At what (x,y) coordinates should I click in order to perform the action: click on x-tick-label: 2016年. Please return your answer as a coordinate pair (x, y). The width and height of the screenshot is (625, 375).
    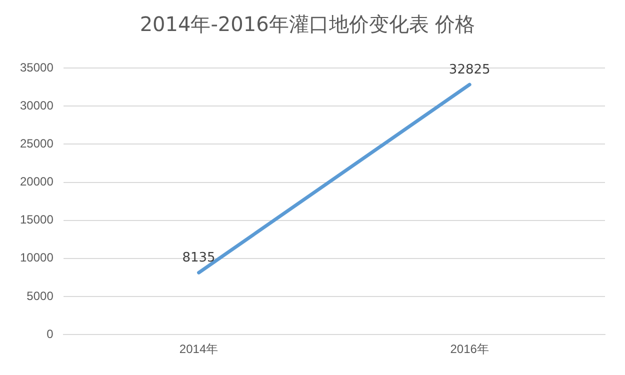
    Looking at the image, I should click on (469, 349).